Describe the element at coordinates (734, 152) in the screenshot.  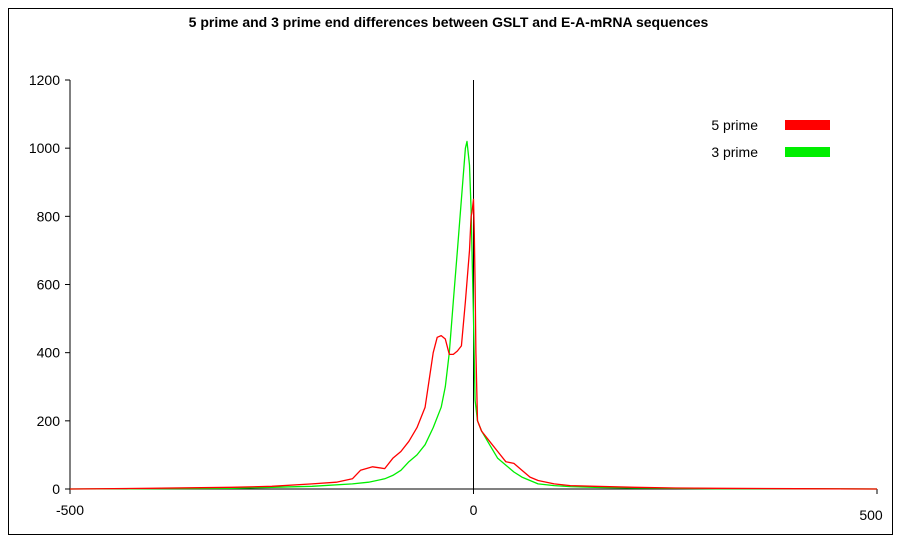
I see `legend-label-3-prime: 3 prime` at that location.